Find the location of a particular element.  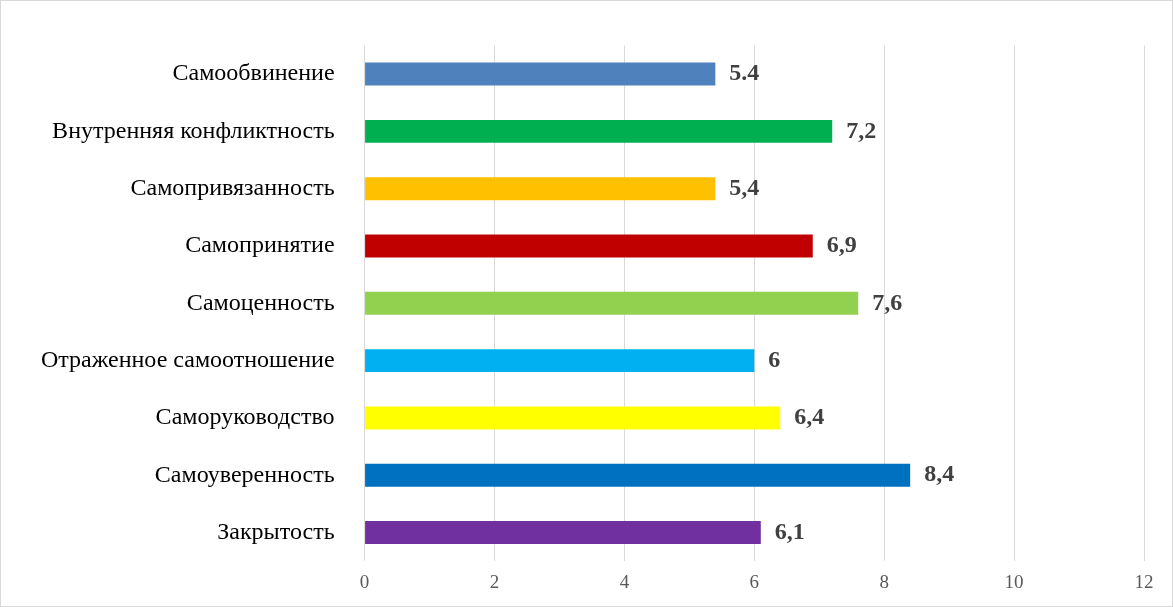

x-tick-label: 4 is located at coordinates (624, 581).